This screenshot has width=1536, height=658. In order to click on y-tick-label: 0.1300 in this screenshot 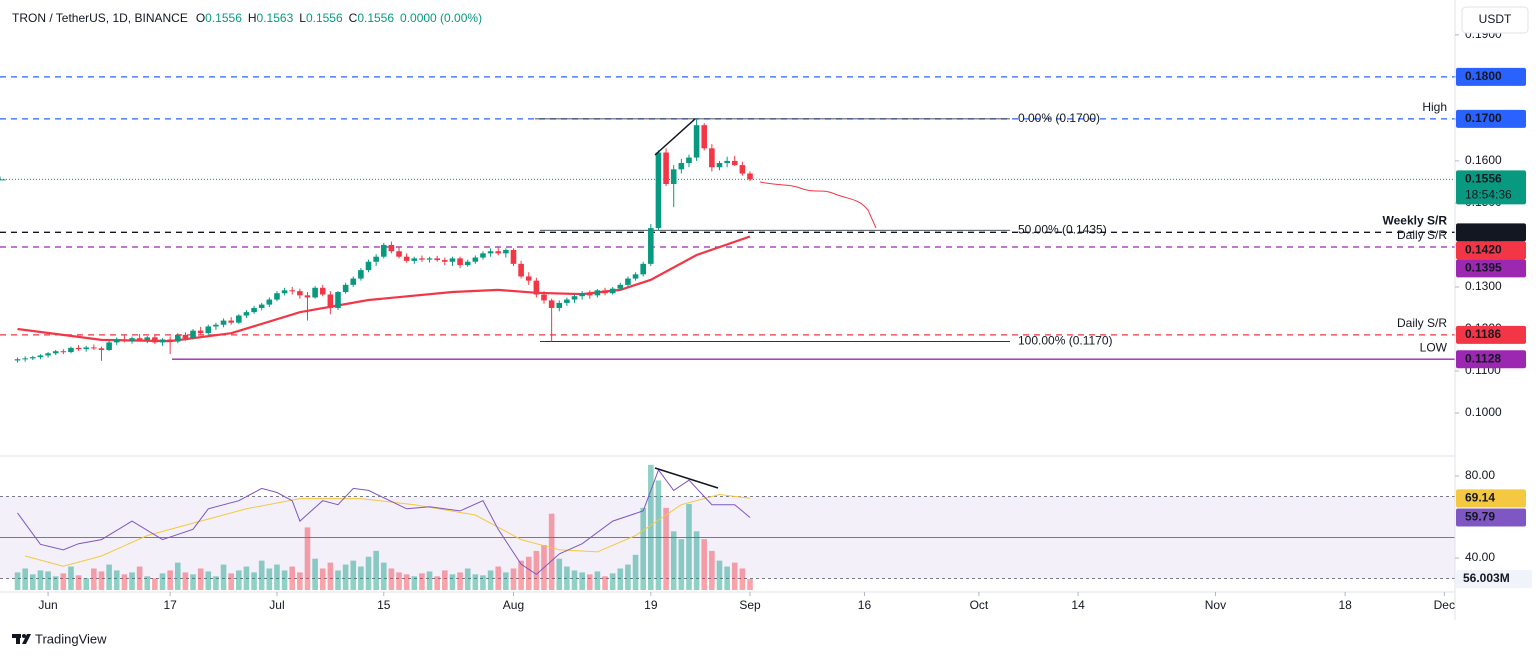, I will do `click(1483, 286)`.